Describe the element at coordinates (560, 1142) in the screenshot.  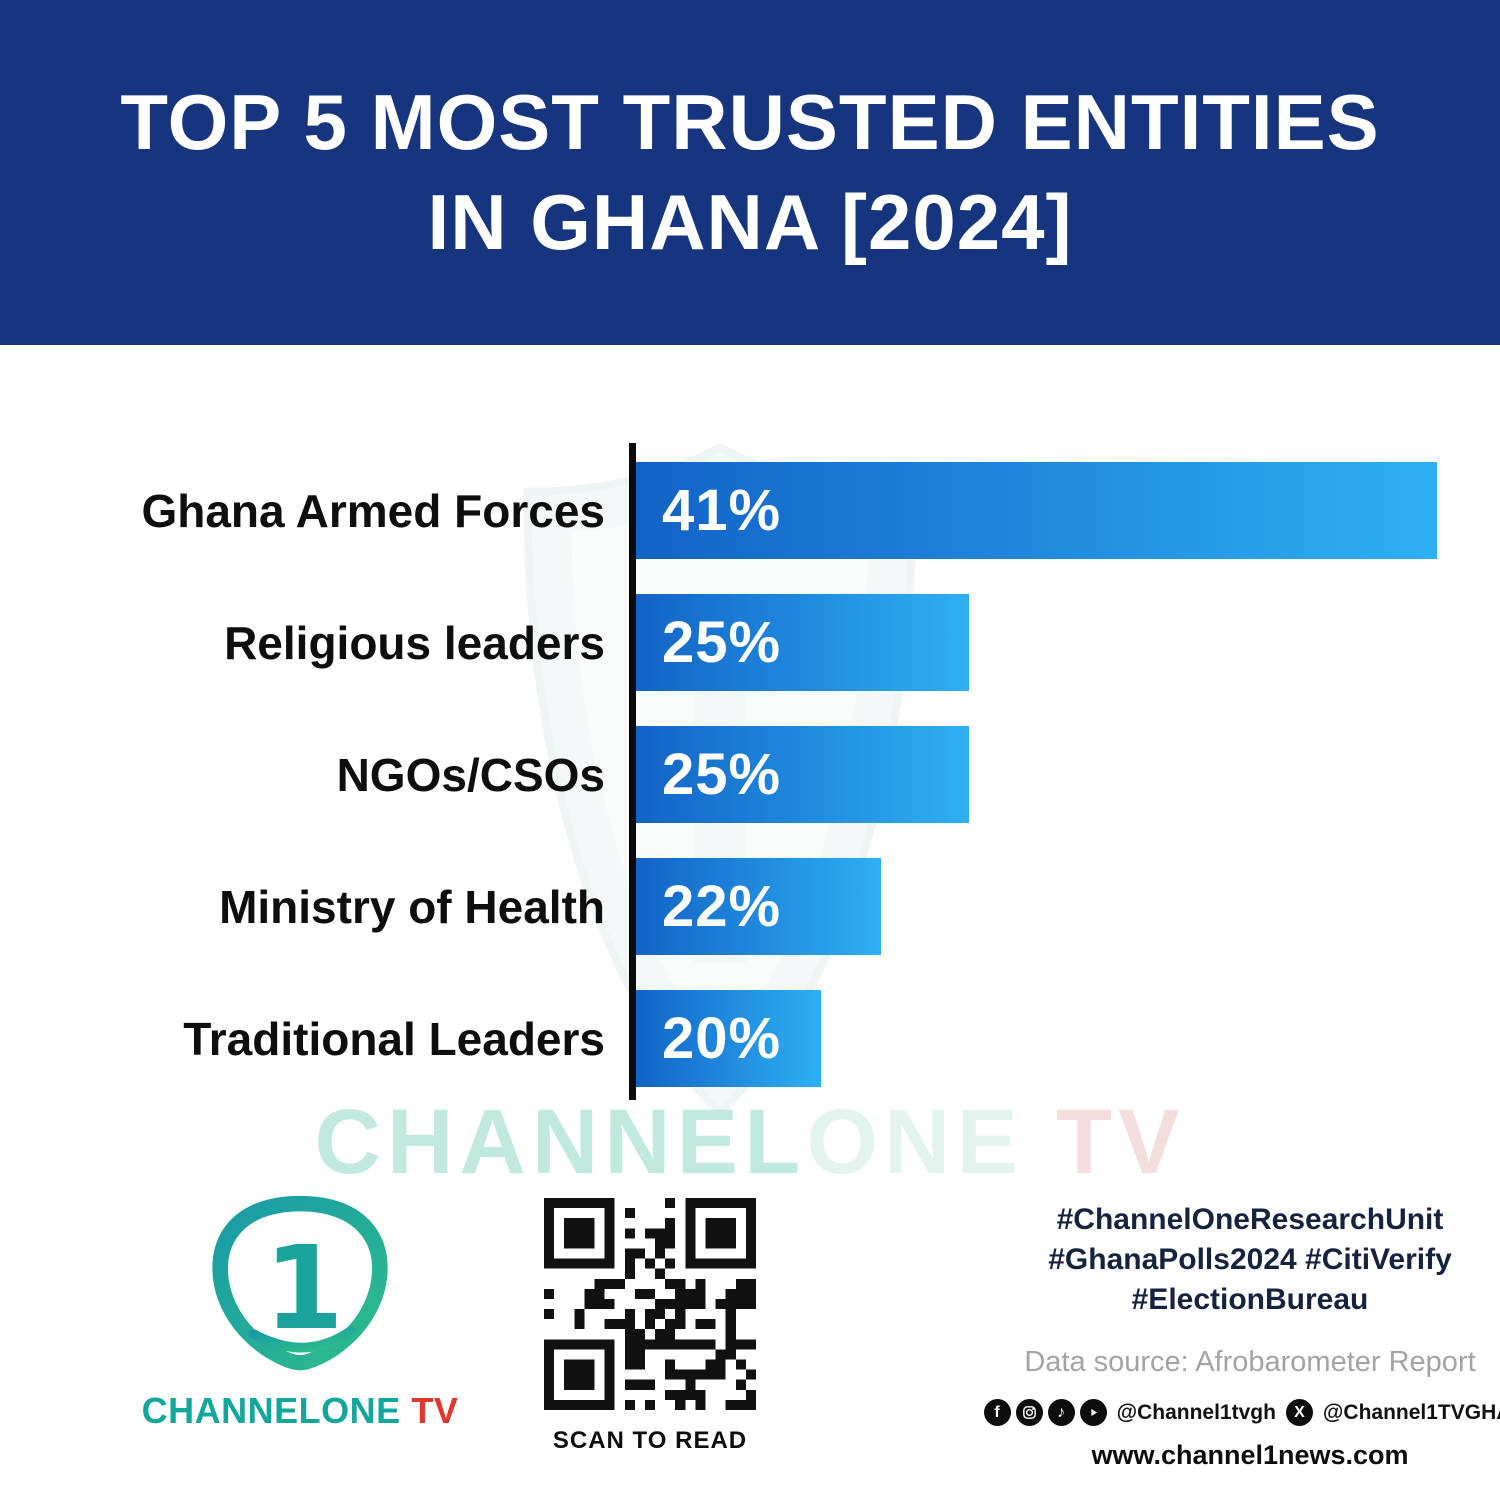
I see `watermark-part-1: CHANNEL` at that location.